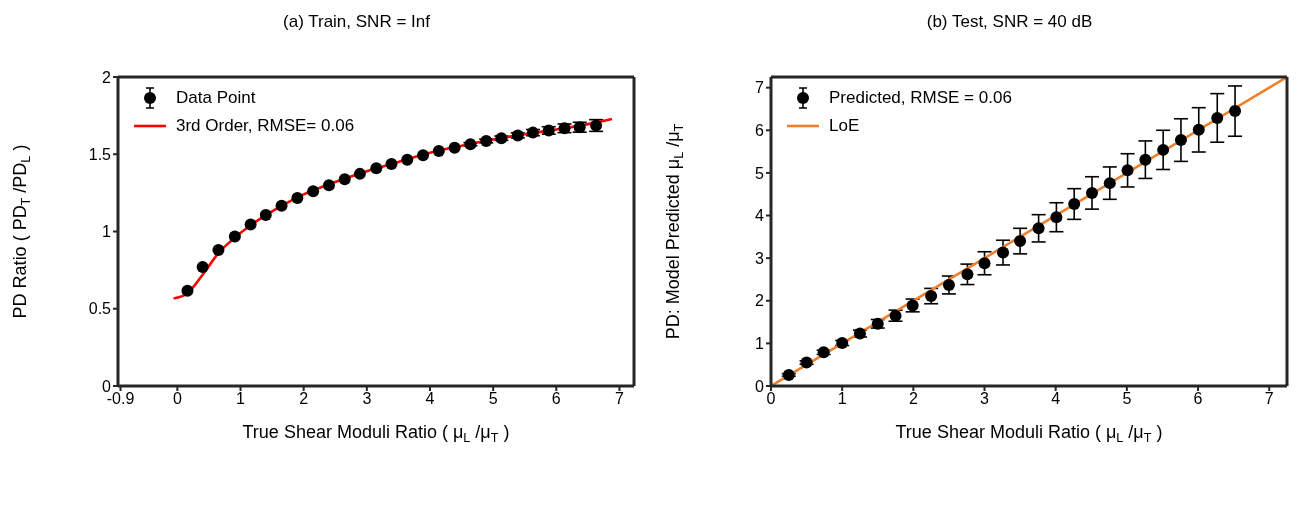 This screenshot has height=527, width=1316. I want to click on y-tick-label: 5, so click(760, 173).